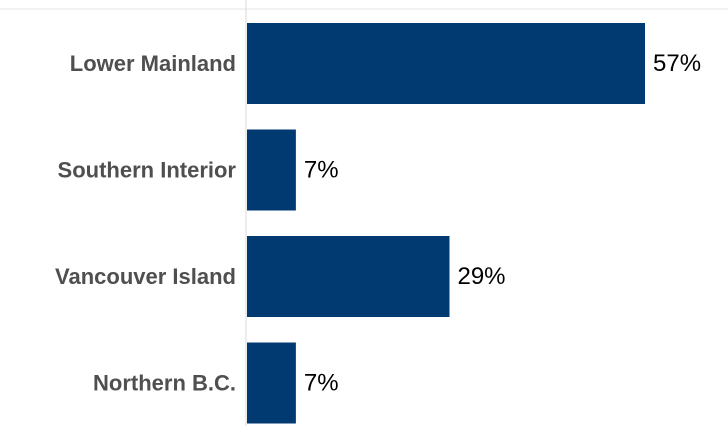  Describe the element at coordinates (481, 276) in the screenshot. I see `value-label-vancouver-island: 29%` at that location.